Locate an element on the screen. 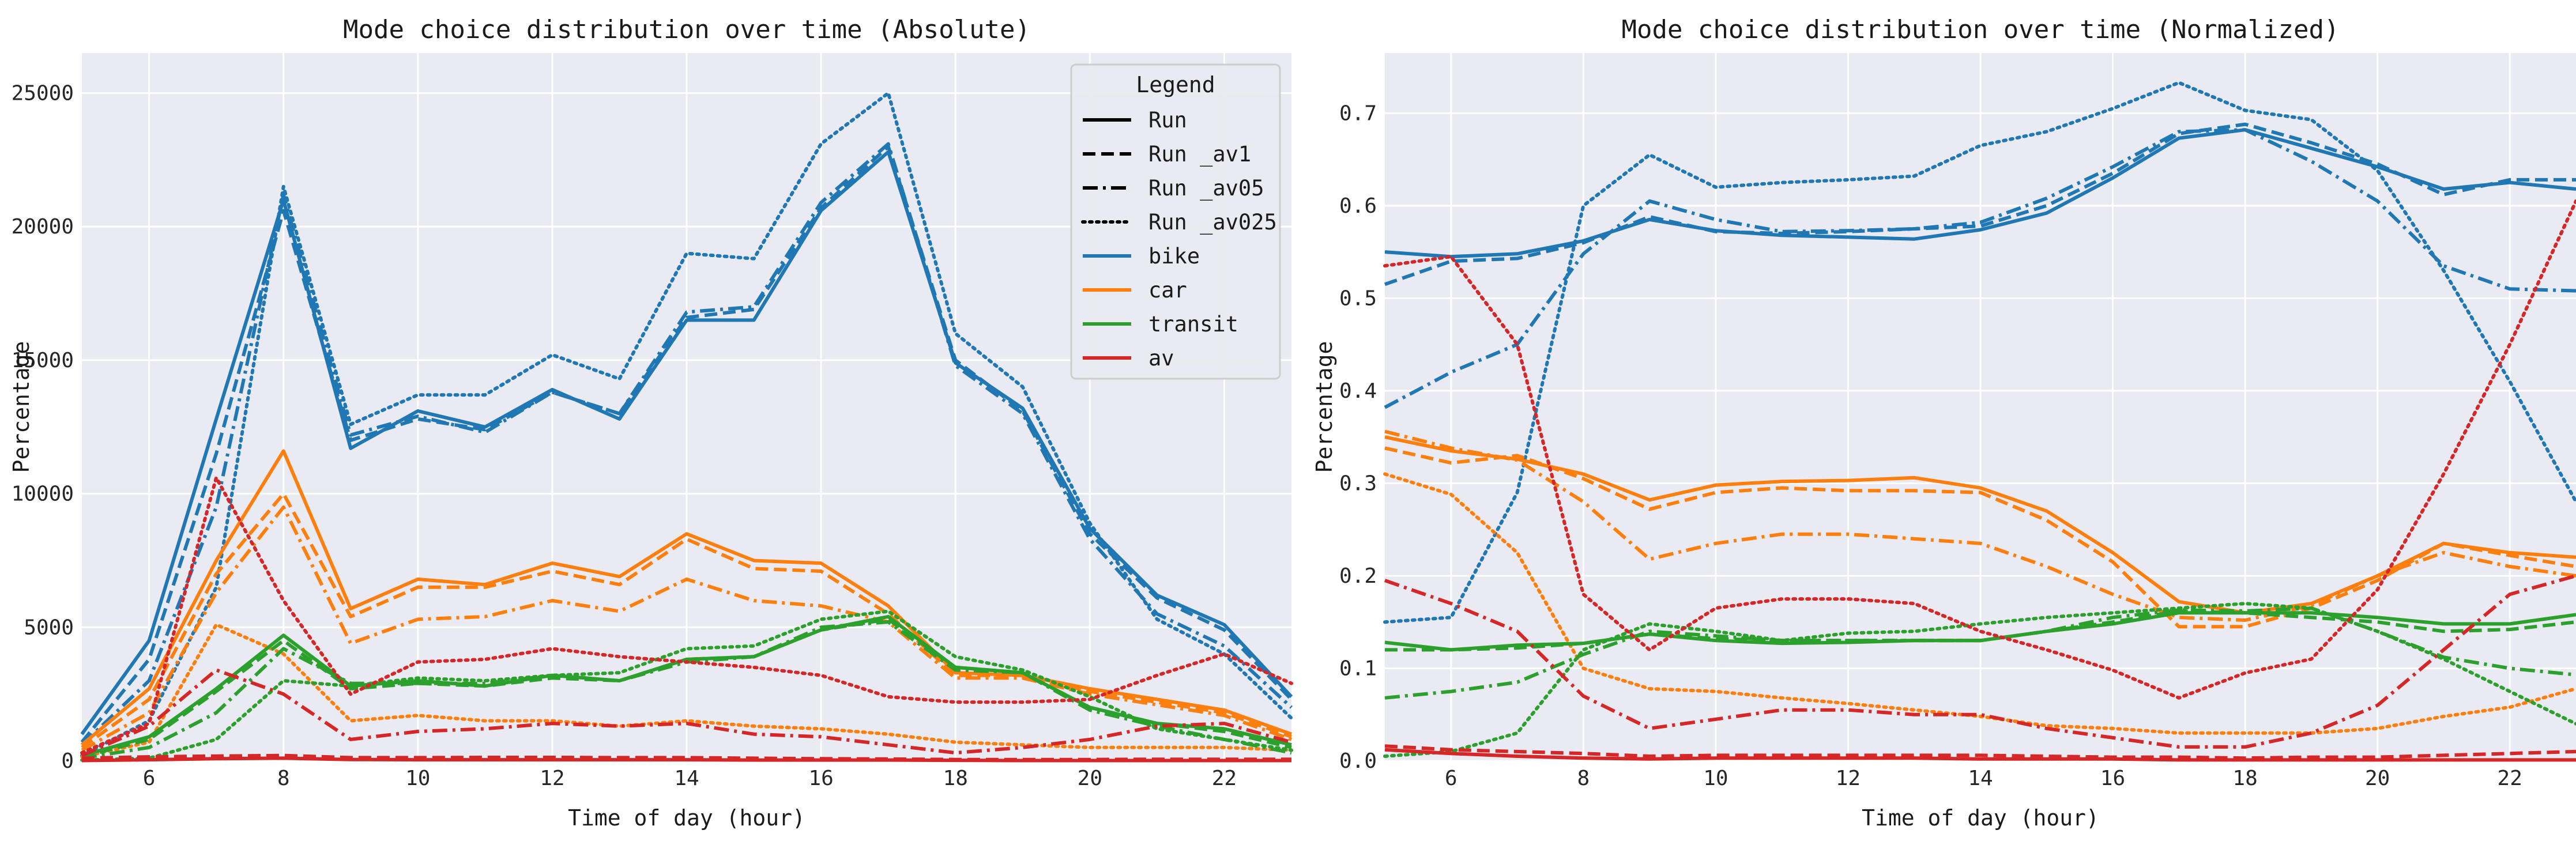 The image size is (2576, 845). series-line-transit-run_av1 is located at coordinates (686, 688).